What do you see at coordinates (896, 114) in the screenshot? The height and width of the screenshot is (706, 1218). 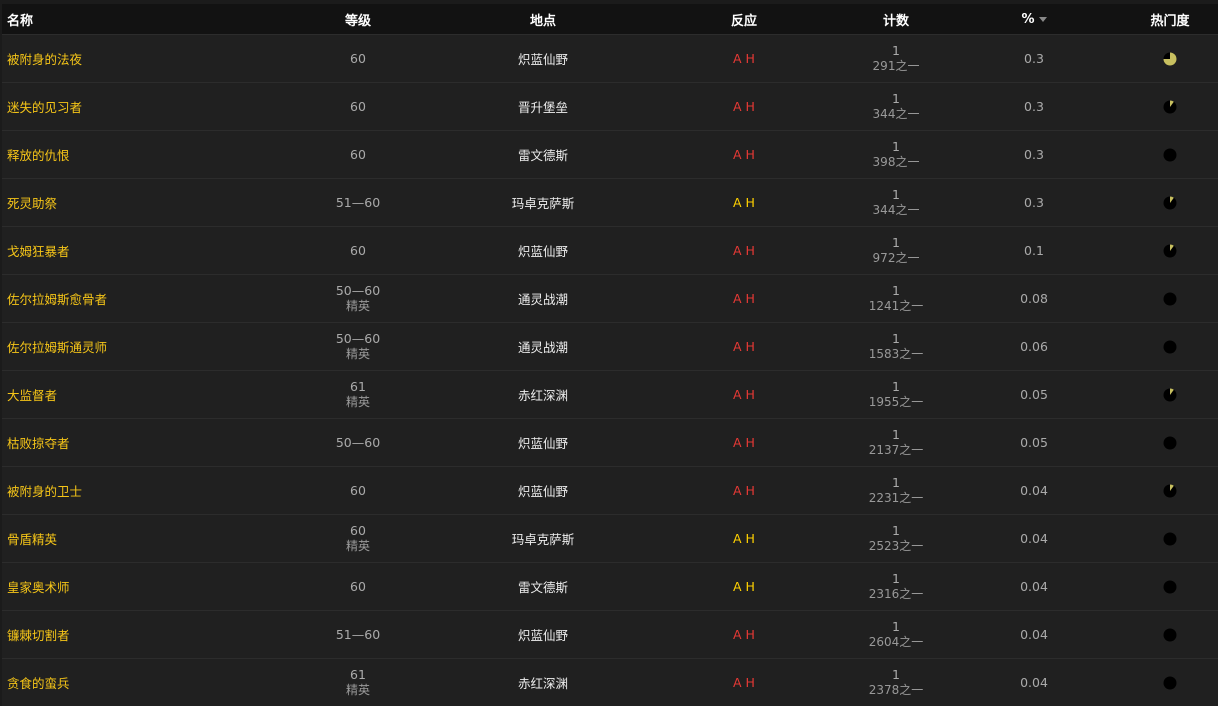 I see `count-of: 344之一` at bounding box center [896, 114].